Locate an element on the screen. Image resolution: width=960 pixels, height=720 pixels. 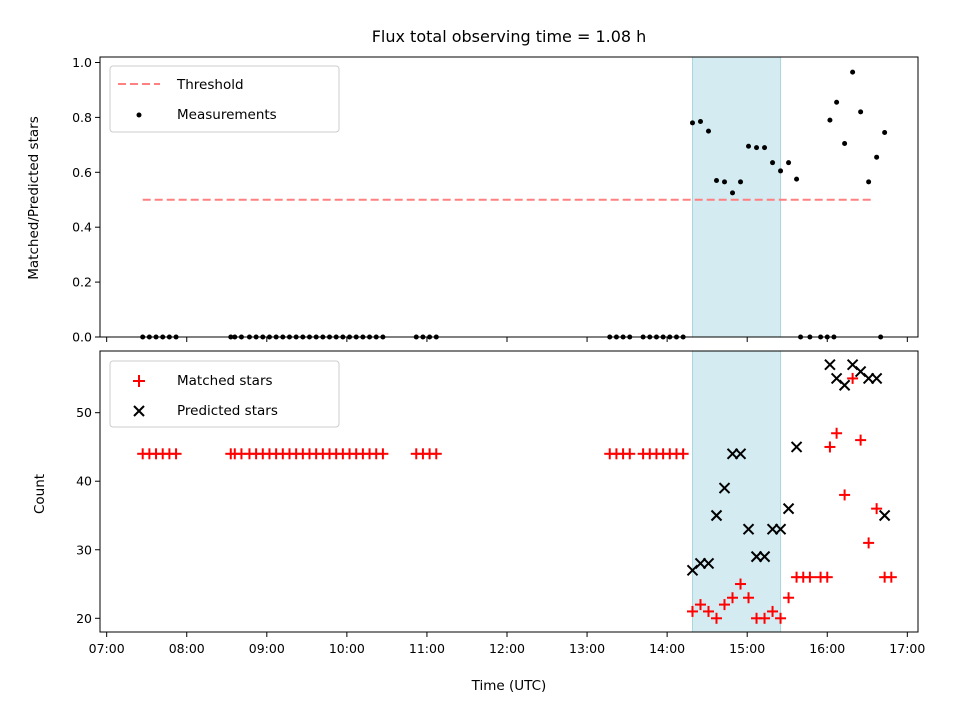
top-legend-box is located at coordinates (224, 99).